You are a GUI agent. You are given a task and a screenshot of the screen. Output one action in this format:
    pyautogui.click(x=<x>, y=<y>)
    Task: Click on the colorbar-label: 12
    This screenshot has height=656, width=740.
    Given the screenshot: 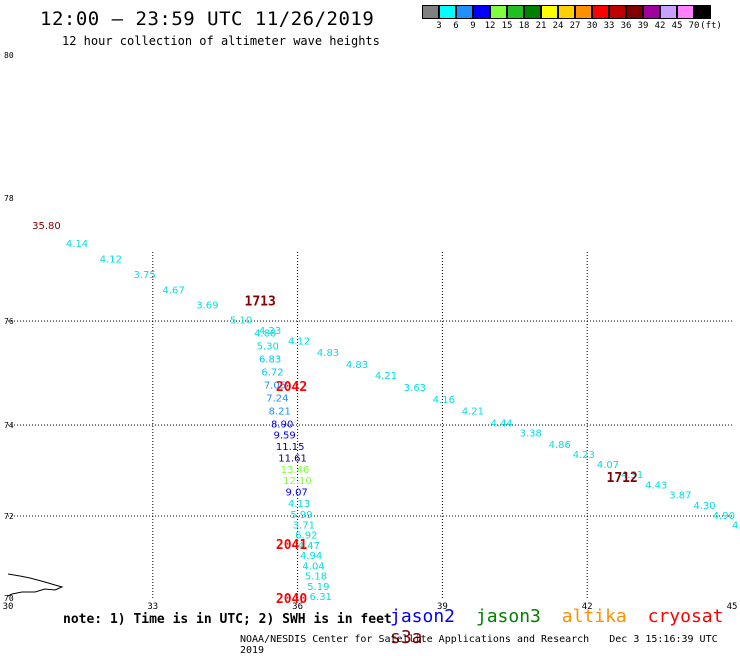 What is the action you would take?
    pyautogui.click(x=490, y=26)
    